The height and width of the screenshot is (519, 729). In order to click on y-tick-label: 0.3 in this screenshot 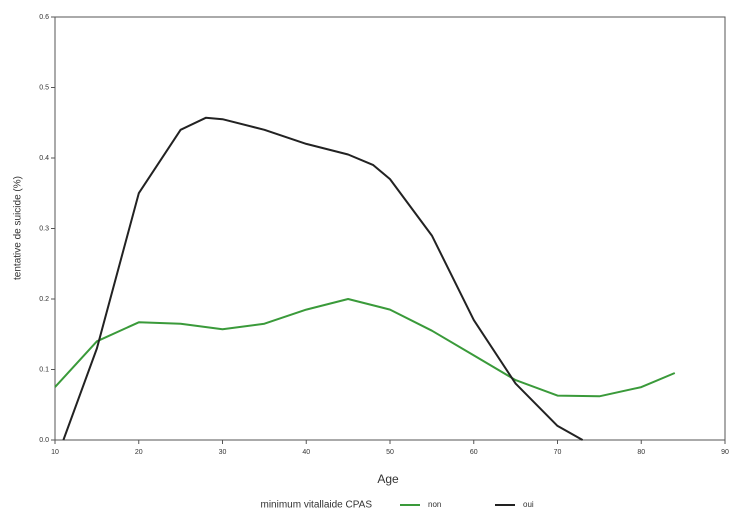, I will do `click(44, 228)`.